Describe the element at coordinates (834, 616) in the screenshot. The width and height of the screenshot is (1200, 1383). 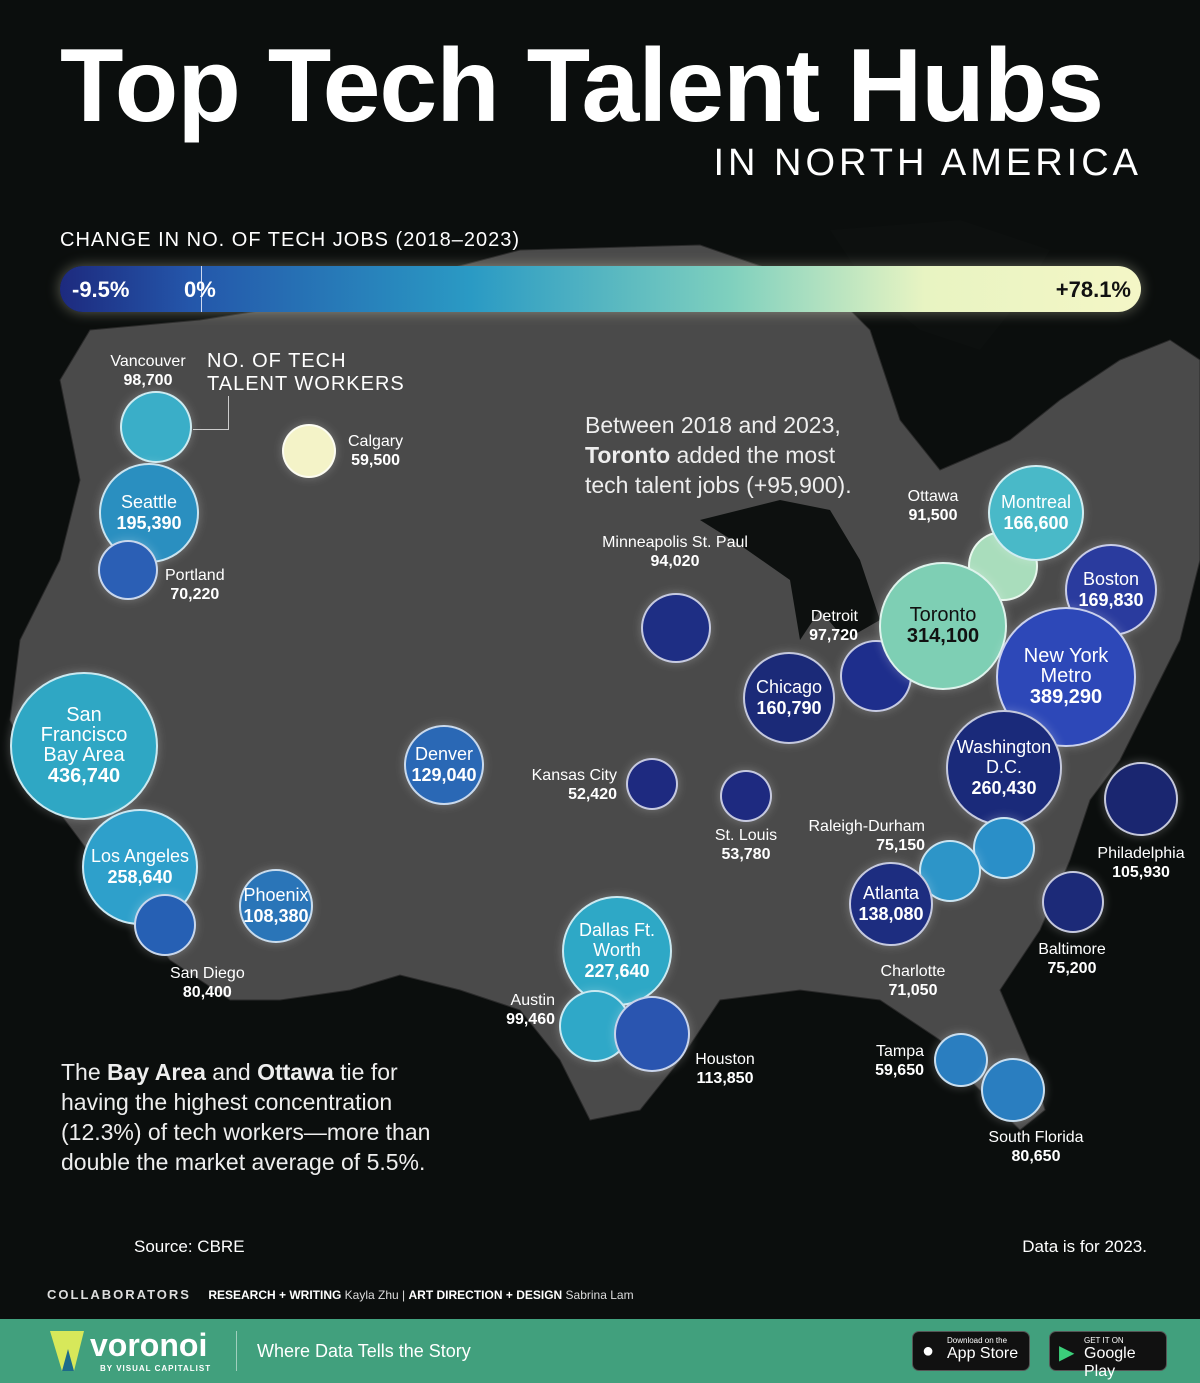
I see `city-name: Detroit` at that location.